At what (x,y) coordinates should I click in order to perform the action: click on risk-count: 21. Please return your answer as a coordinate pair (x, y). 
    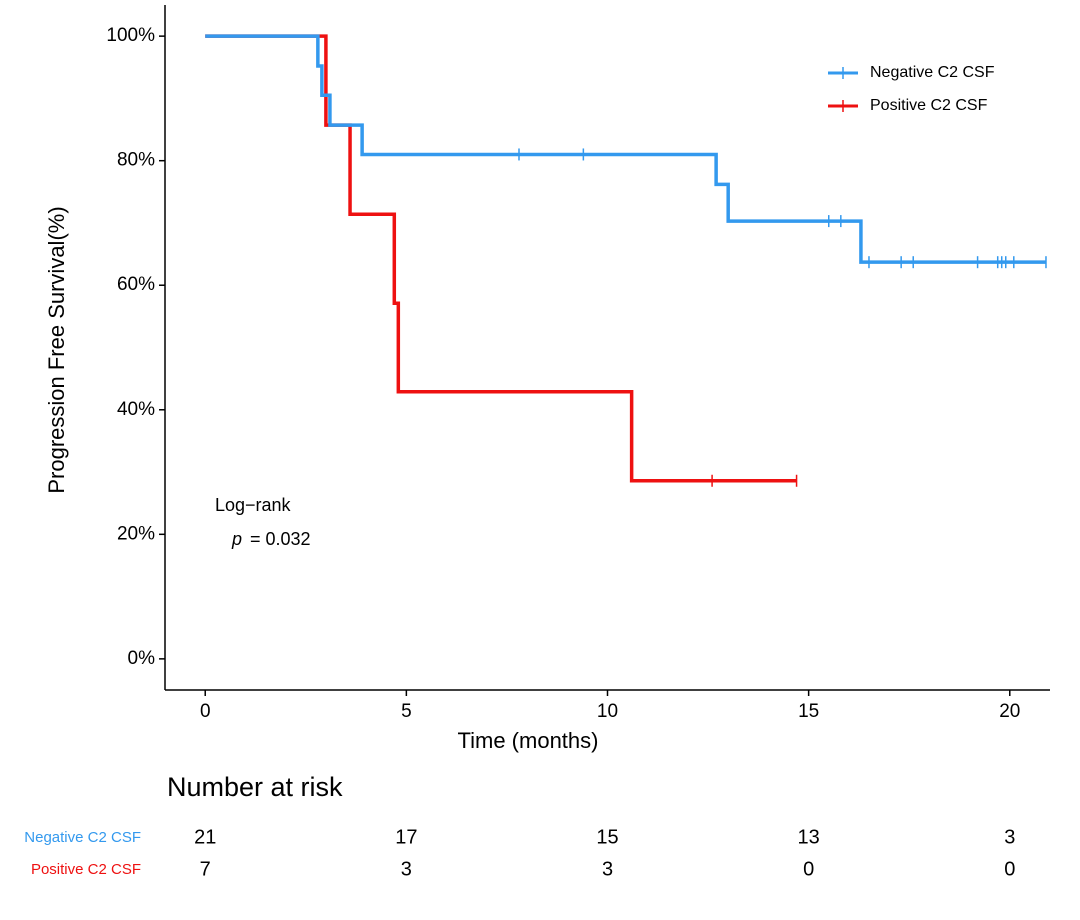
    Looking at the image, I should click on (205, 837).